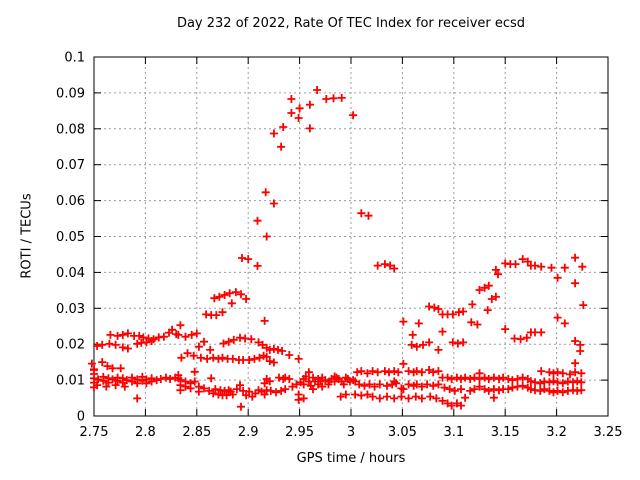 The width and height of the screenshot is (640, 480). What do you see at coordinates (81, 417) in the screenshot?
I see `svg-text: 0` at bounding box center [81, 417].